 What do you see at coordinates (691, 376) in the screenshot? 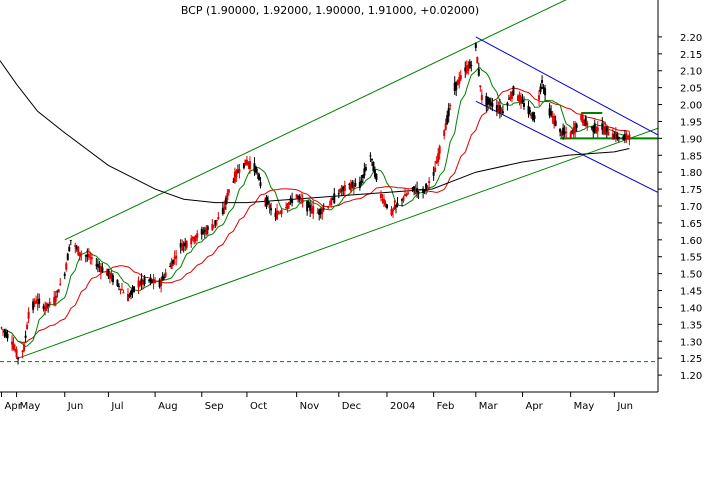
I see `y-tick-label: 1.20` at bounding box center [691, 376].